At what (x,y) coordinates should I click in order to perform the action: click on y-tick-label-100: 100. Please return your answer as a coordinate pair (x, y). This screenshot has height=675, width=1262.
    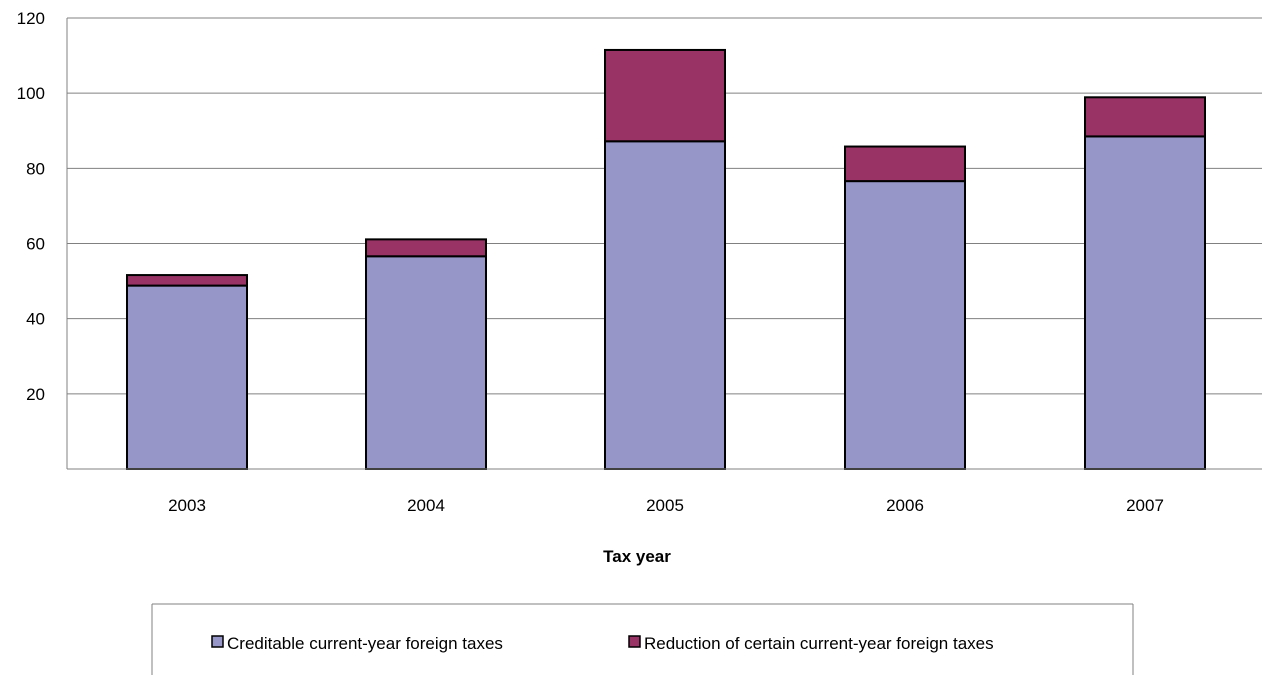
    Looking at the image, I should click on (31, 93).